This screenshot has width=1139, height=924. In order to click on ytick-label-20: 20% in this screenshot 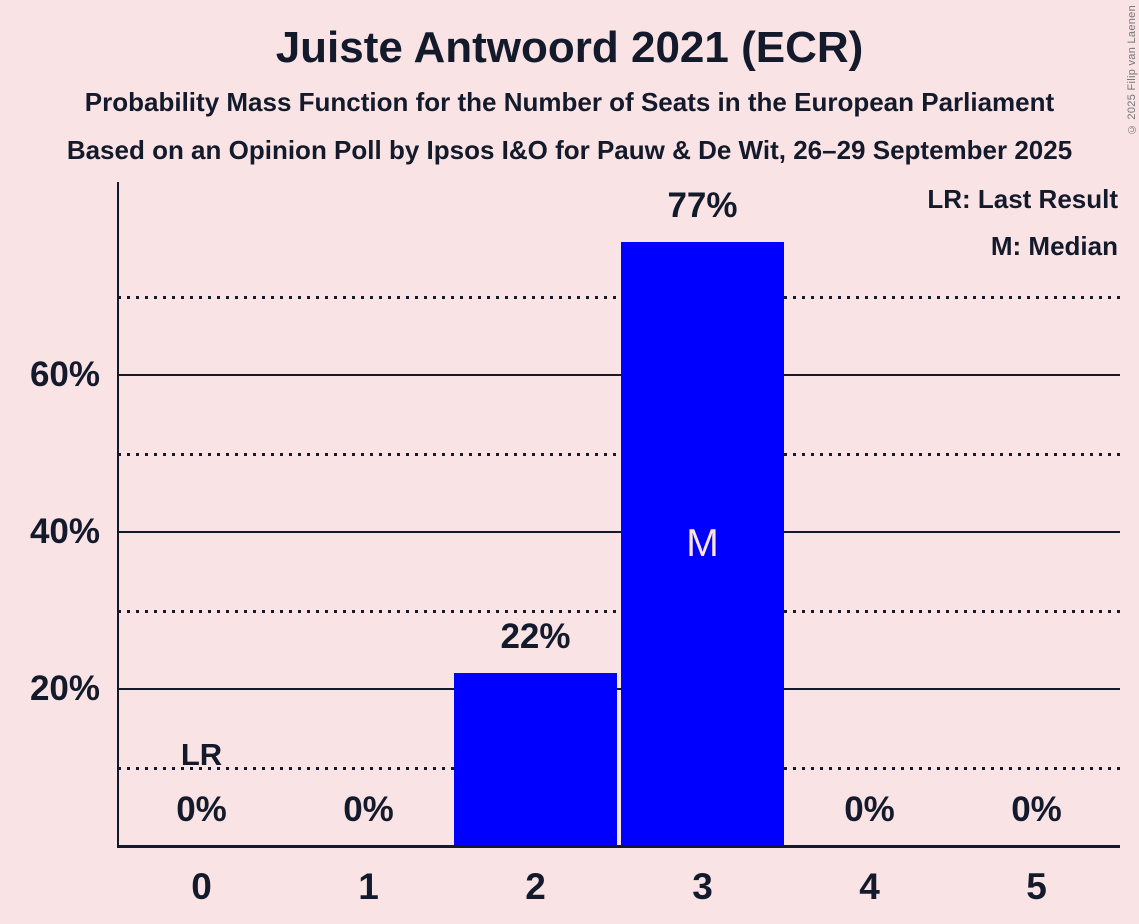, I will do `click(64, 688)`.